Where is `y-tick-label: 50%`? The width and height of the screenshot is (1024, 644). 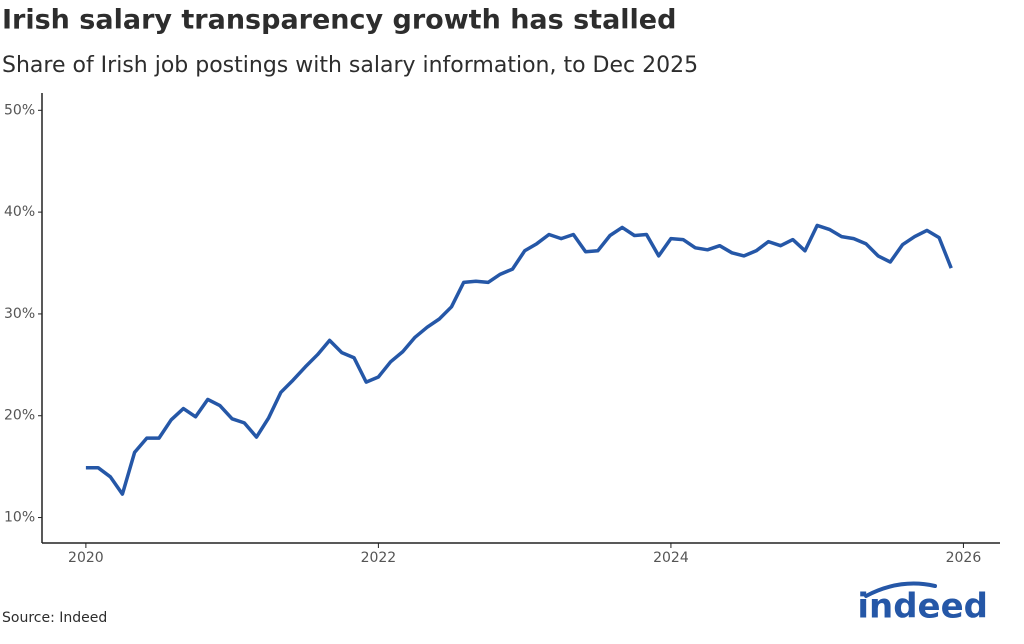 y-tick-label: 50% is located at coordinates (19, 110).